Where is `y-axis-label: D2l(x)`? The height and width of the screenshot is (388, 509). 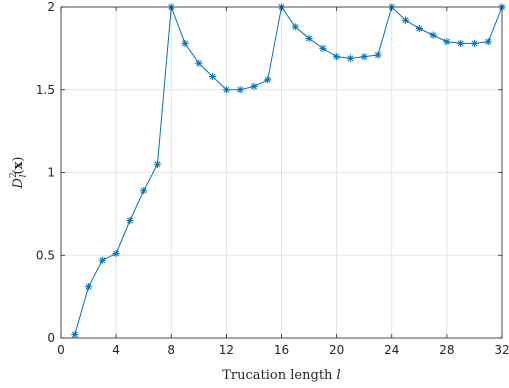 y-axis-label: D2l(x) is located at coordinates (19, 173).